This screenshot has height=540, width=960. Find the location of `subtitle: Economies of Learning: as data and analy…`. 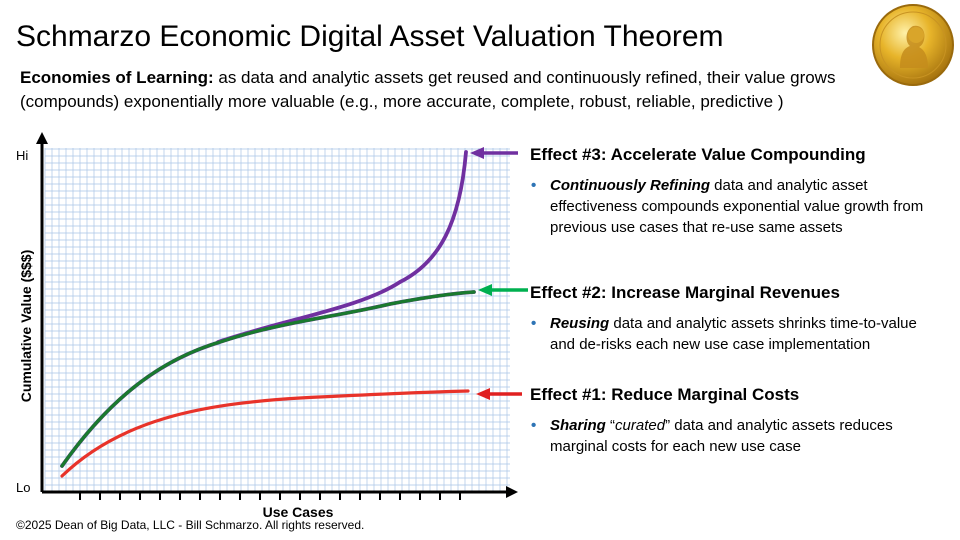

subtitle: Economies of Learning: as data and analy… is located at coordinates (465, 90).